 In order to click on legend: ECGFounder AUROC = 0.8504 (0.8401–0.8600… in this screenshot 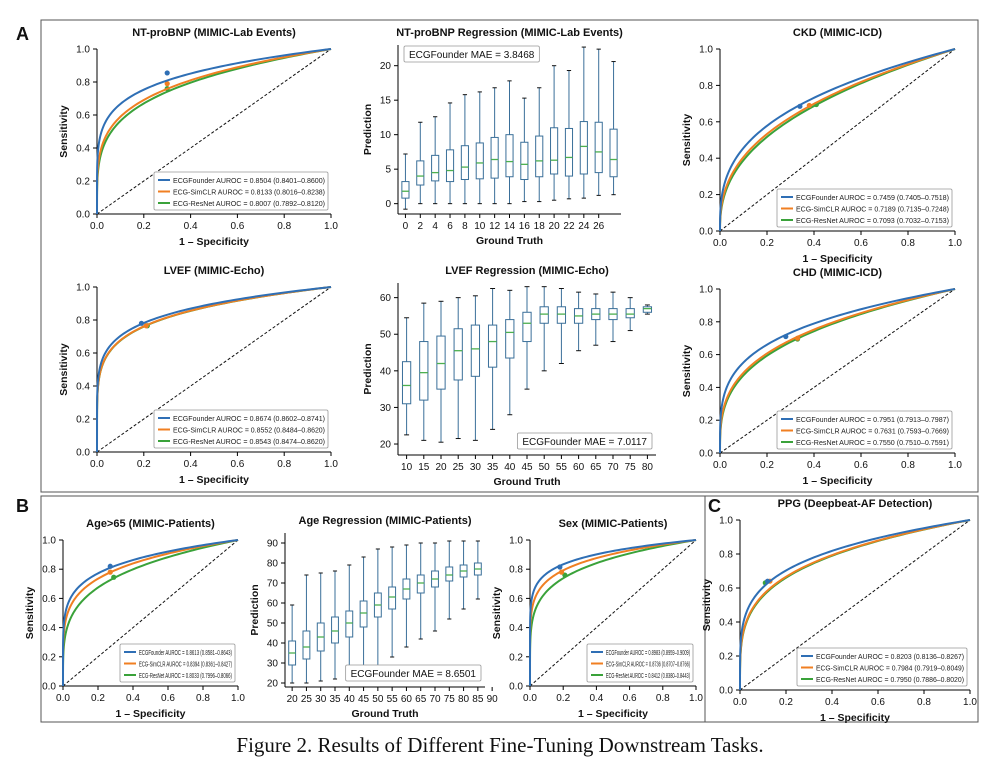, I will do `click(241, 191)`.